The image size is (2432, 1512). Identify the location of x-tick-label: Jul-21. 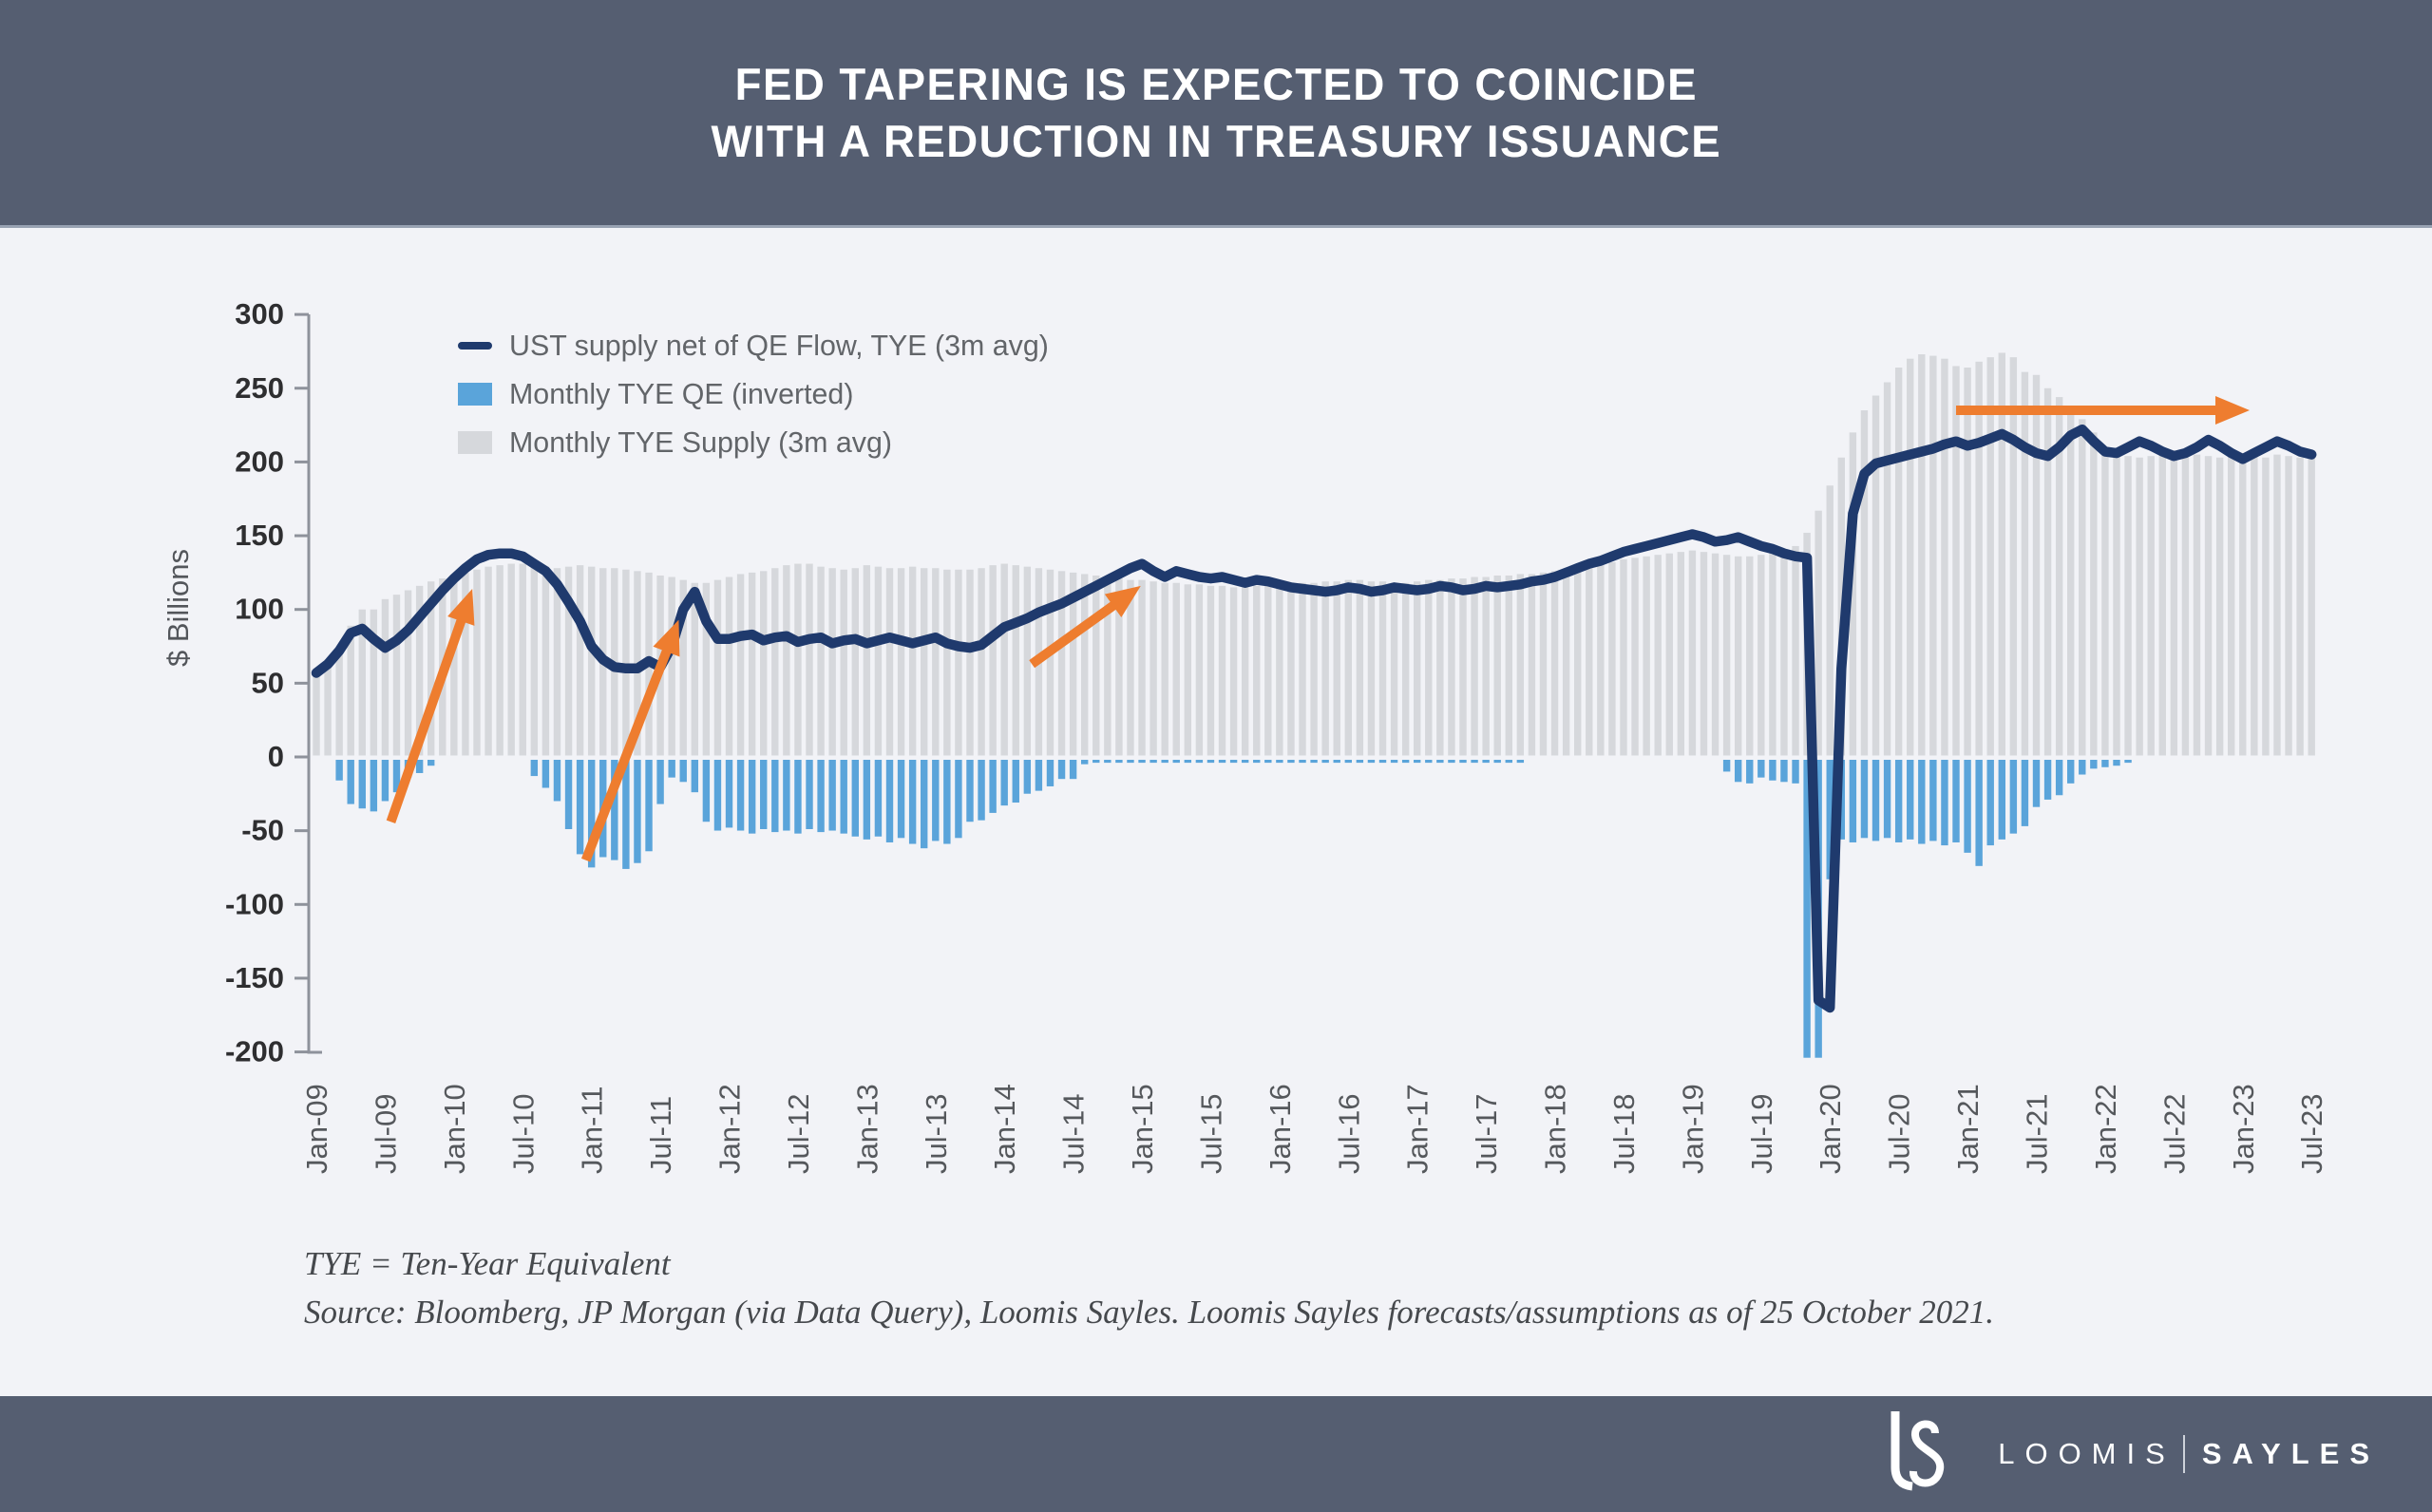
(2037, 1134).